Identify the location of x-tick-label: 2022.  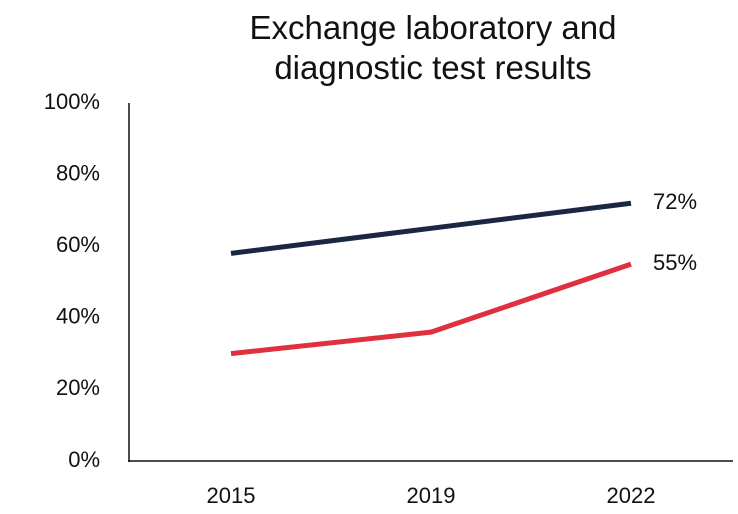
(631, 495).